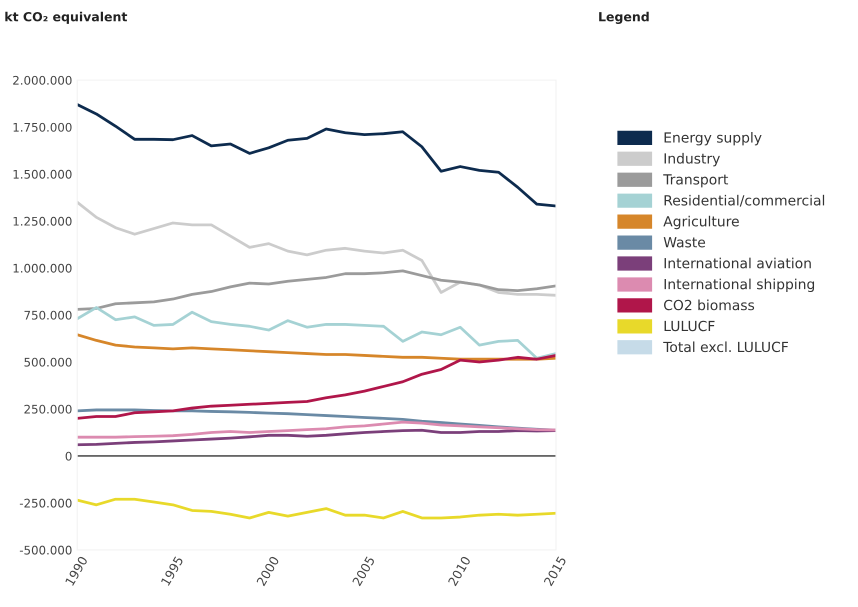 The width and height of the screenshot is (858, 607). What do you see at coordinates (739, 285) in the screenshot?
I see `legend-label: International shipping` at bounding box center [739, 285].